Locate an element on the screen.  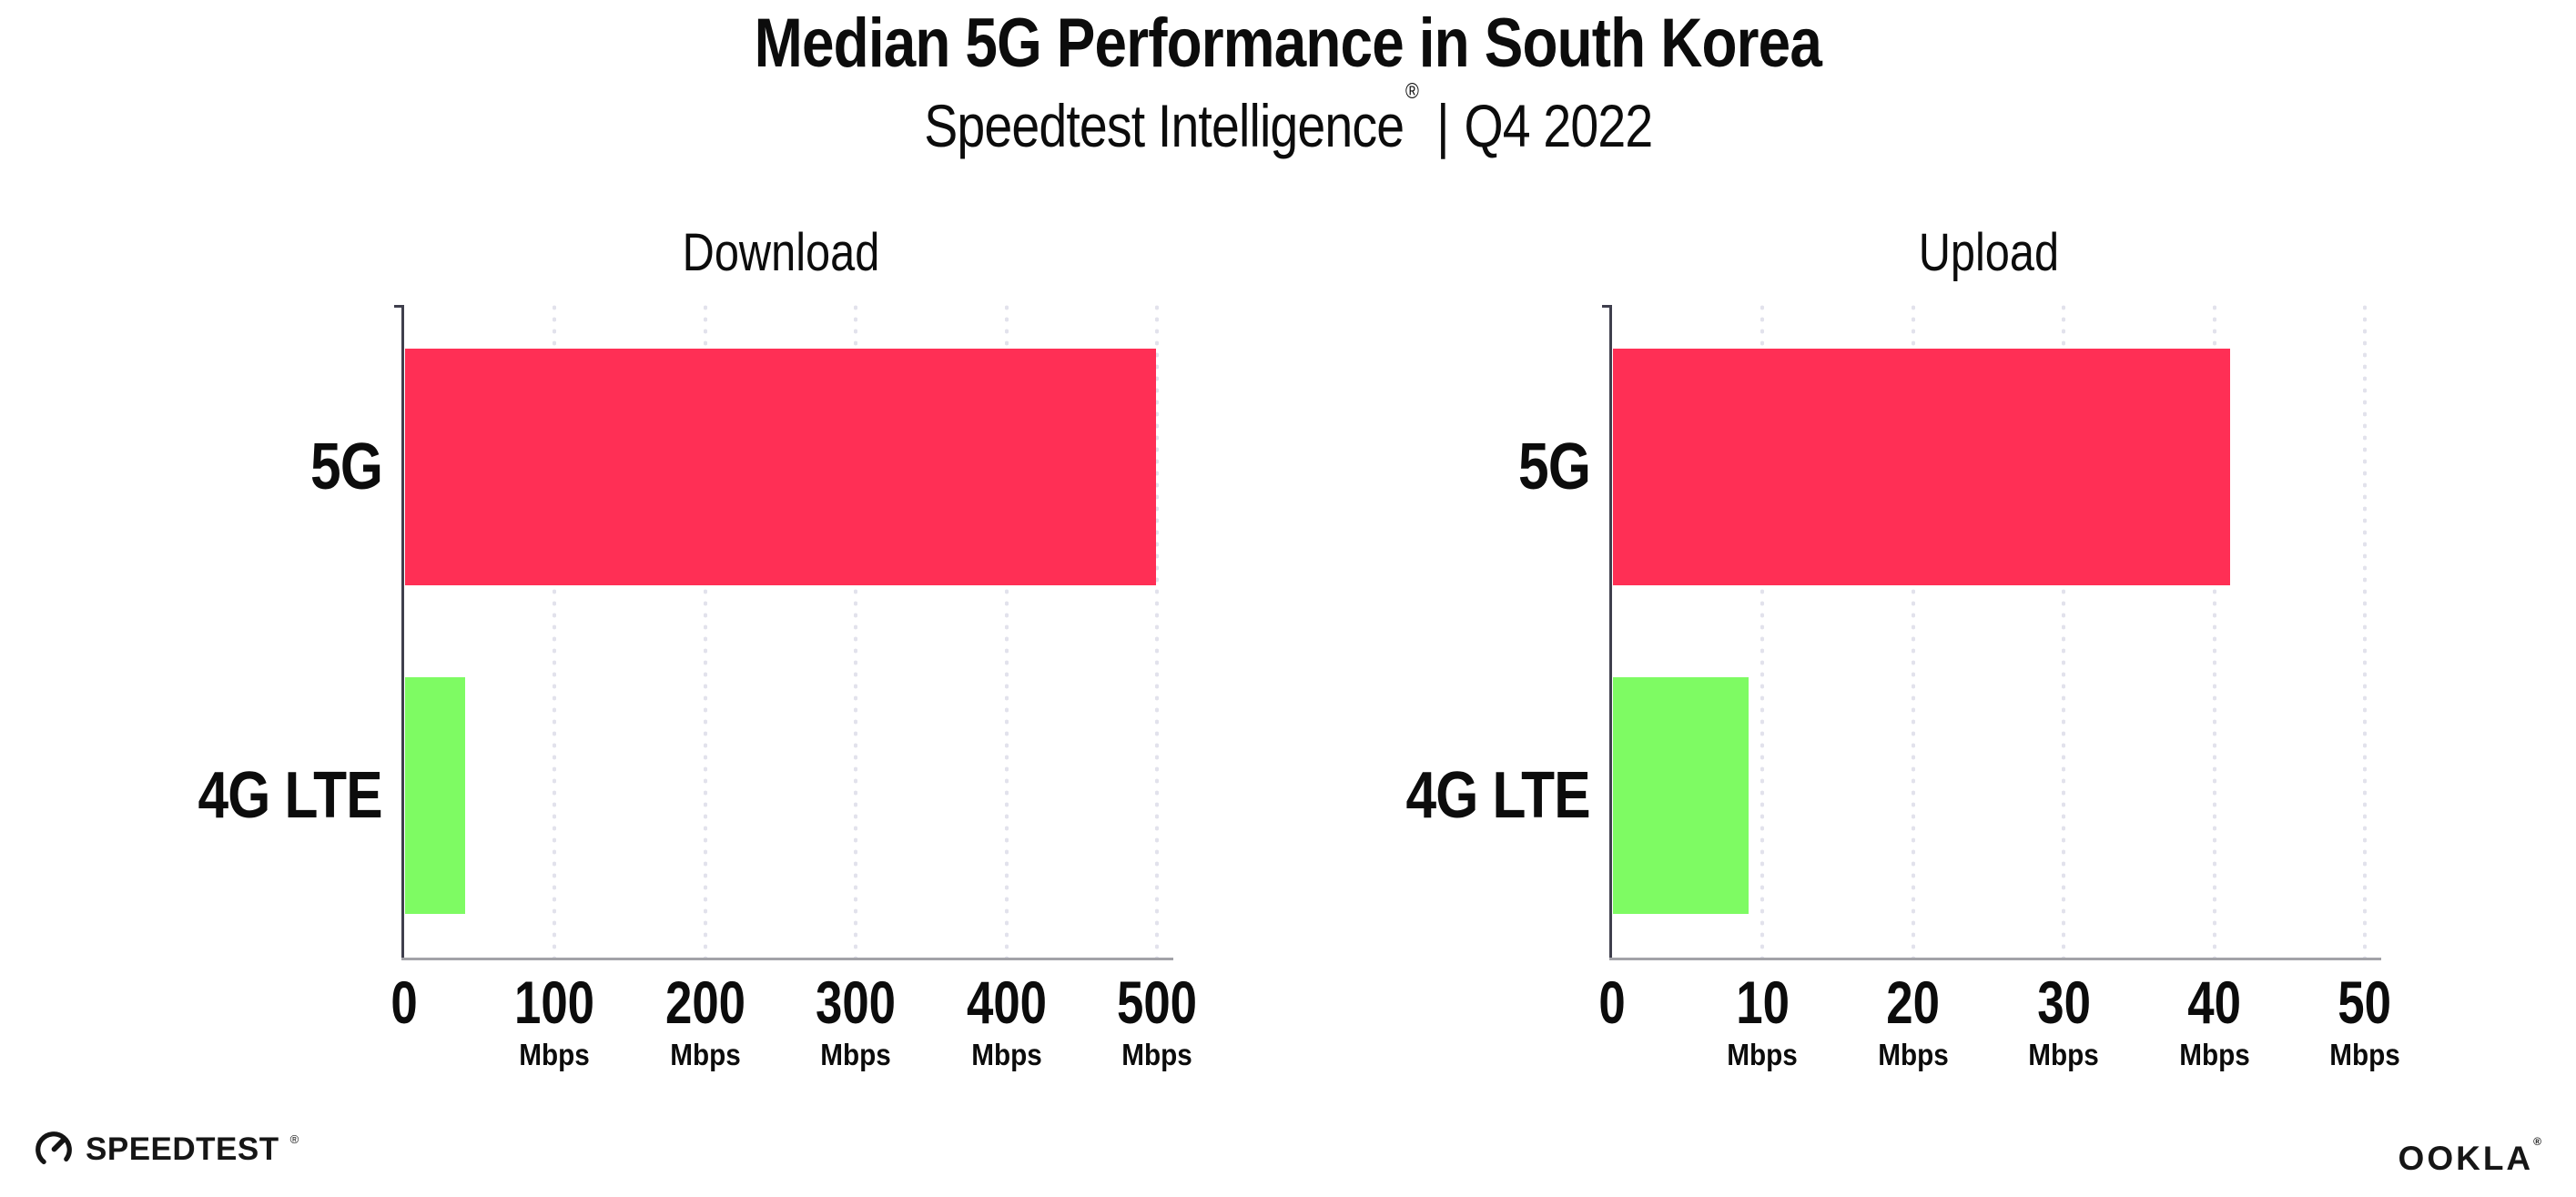
speedtest-logo: SPEEDTEST ® is located at coordinates (166, 1150).